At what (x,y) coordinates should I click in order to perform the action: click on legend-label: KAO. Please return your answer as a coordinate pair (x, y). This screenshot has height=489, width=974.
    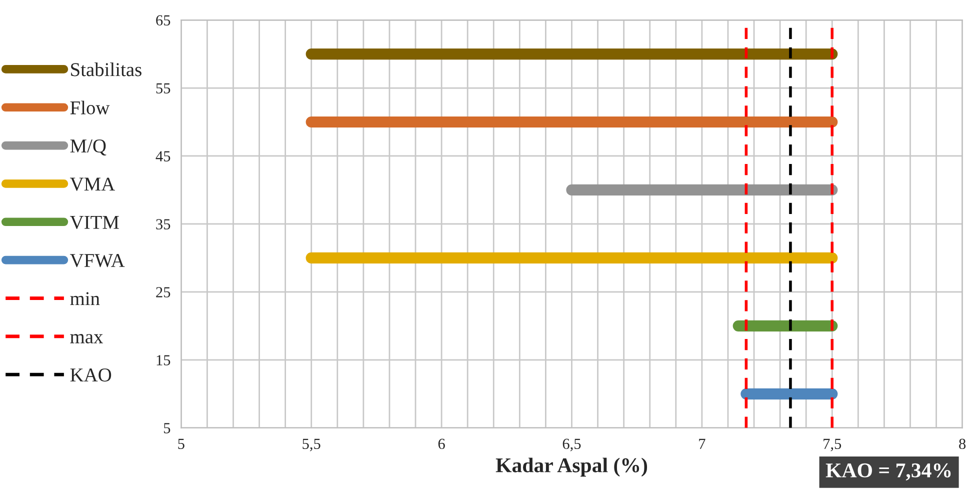
    Looking at the image, I should click on (91, 375).